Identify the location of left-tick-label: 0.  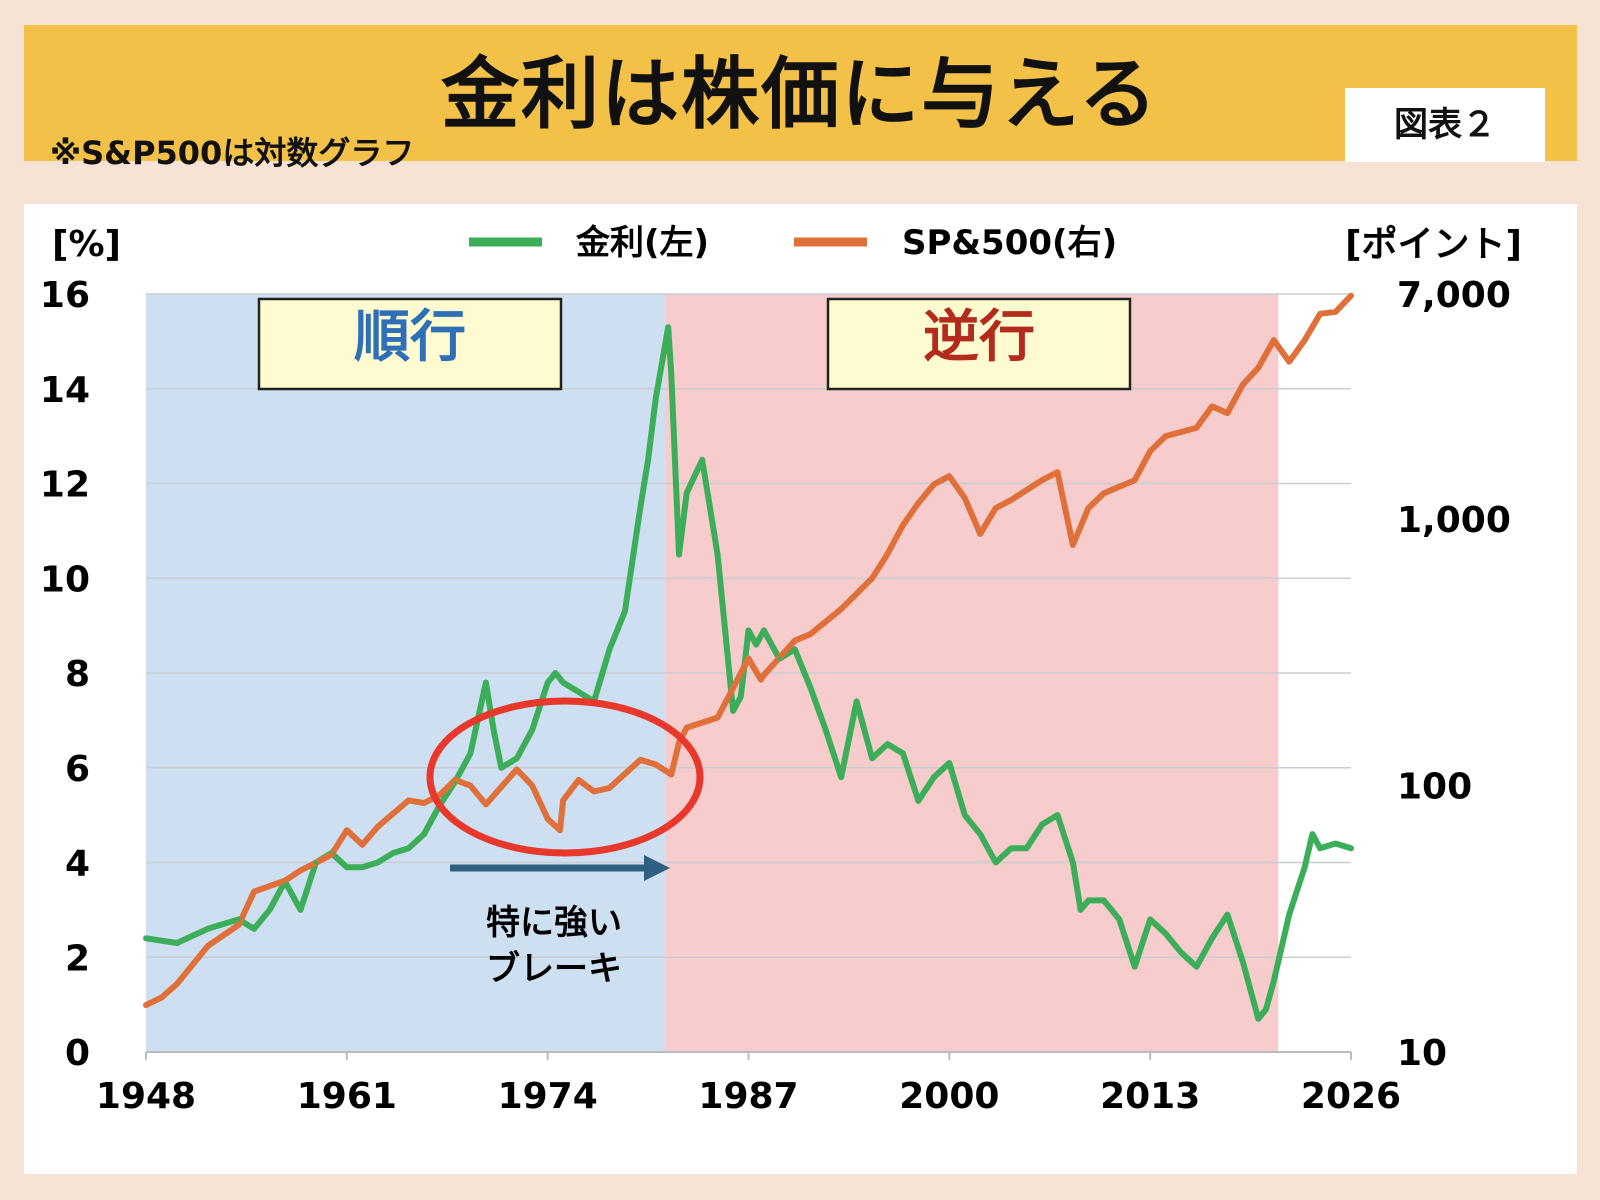
(77, 1053).